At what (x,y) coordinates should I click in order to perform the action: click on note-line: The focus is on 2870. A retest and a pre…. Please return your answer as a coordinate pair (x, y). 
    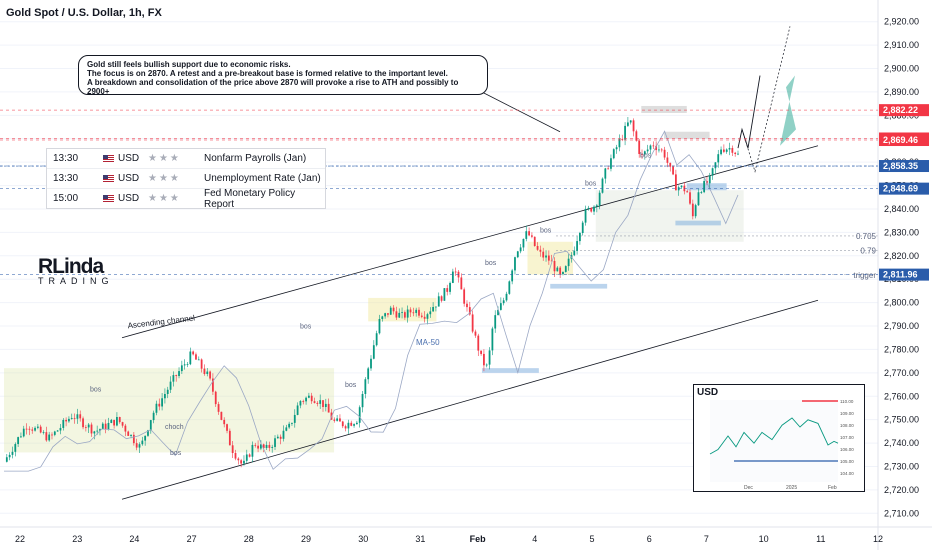
    Looking at the image, I should click on (267, 73).